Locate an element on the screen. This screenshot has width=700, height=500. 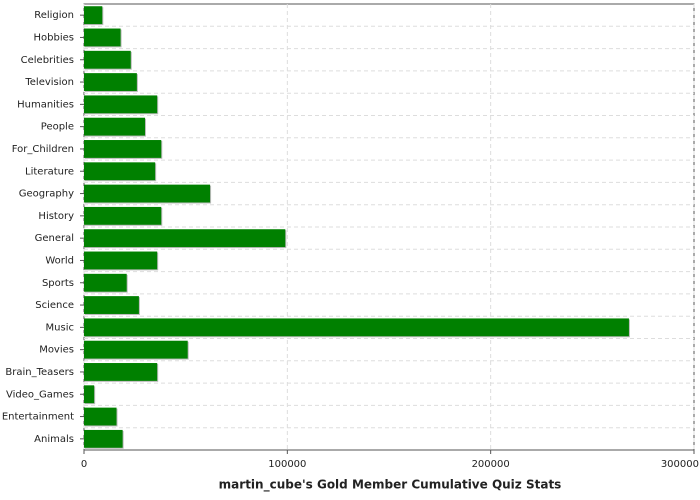
x-tick-label: 0 is located at coordinates (84, 464).